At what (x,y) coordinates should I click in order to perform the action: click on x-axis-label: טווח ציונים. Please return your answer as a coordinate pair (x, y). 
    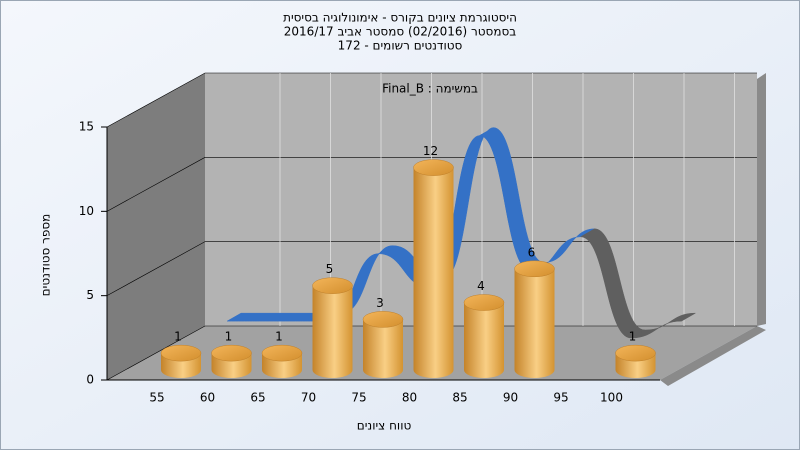
    Looking at the image, I should click on (384, 426).